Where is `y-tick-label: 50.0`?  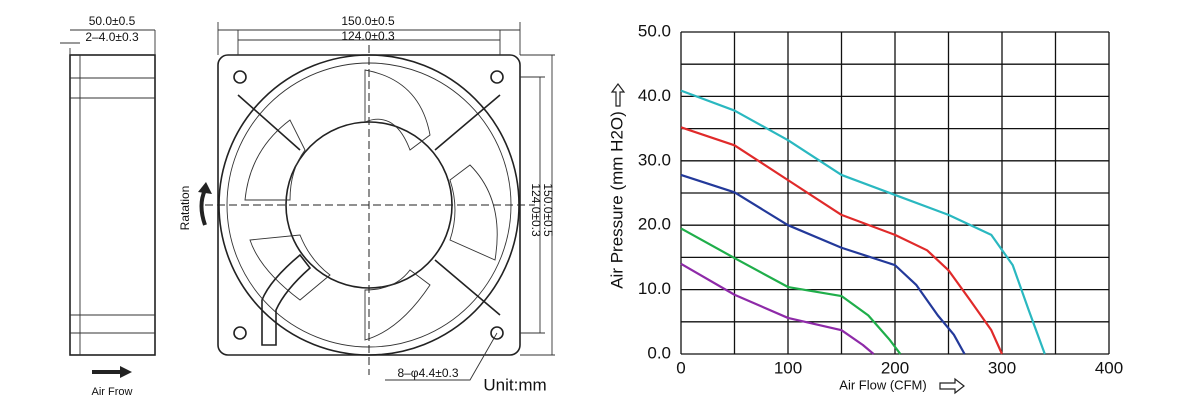
y-tick-label: 50.0 is located at coordinates (654, 30).